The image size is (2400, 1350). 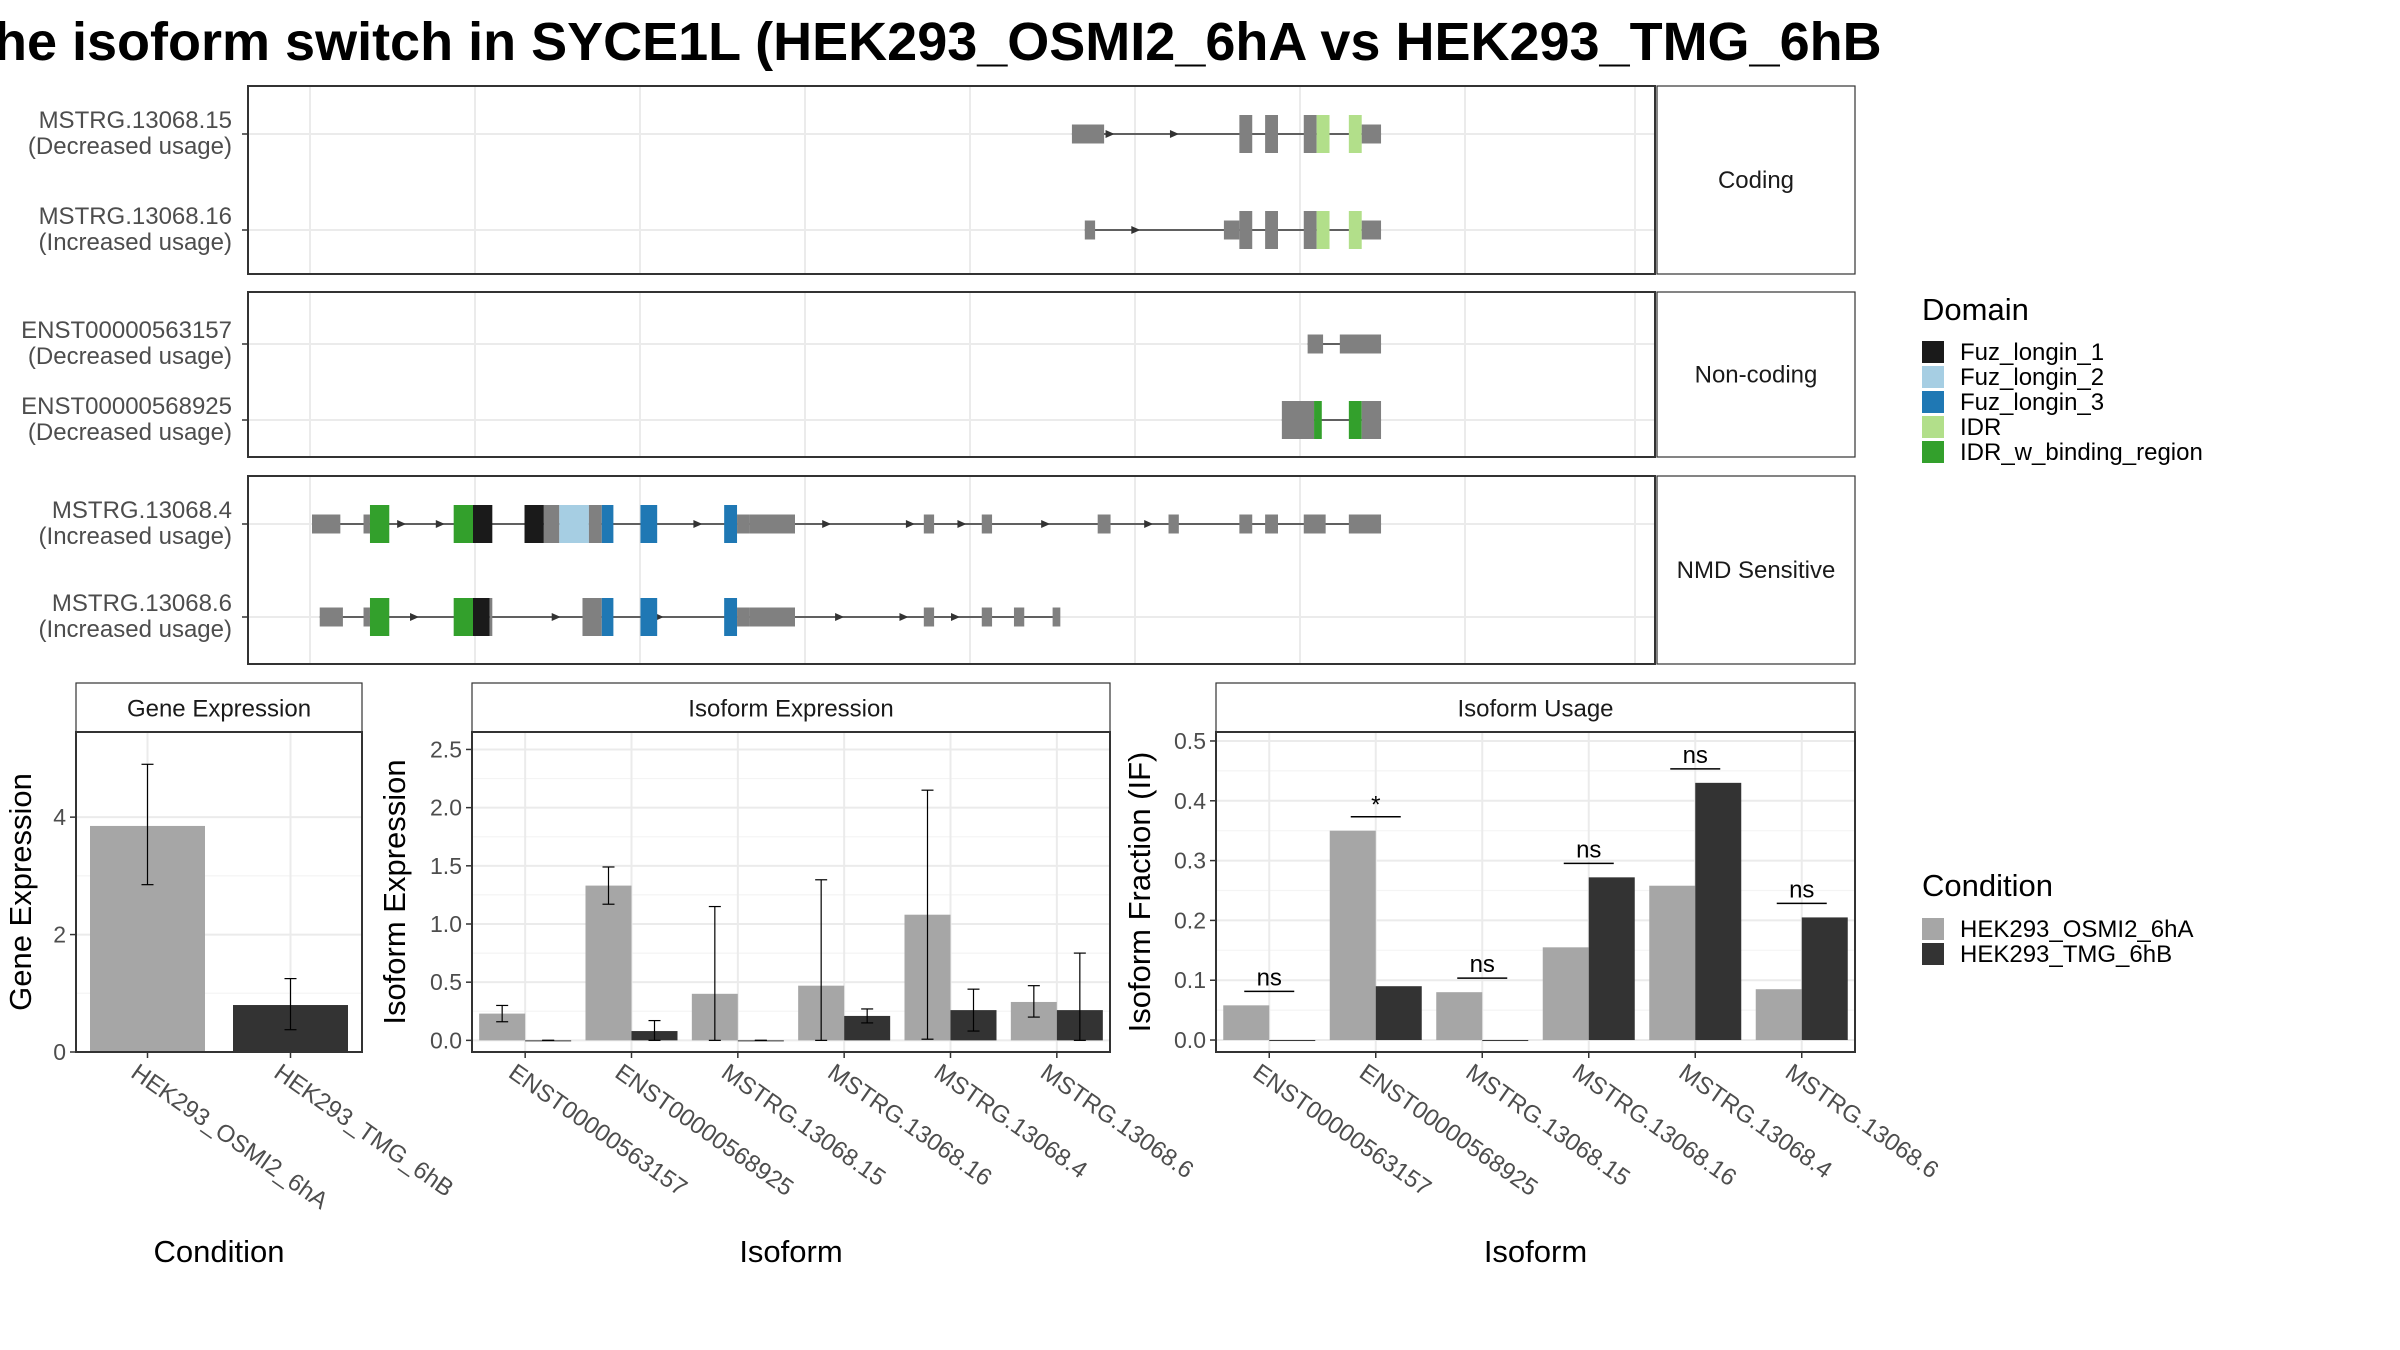 I want to click on usage-label: (Increased usage), so click(x=135, y=629).